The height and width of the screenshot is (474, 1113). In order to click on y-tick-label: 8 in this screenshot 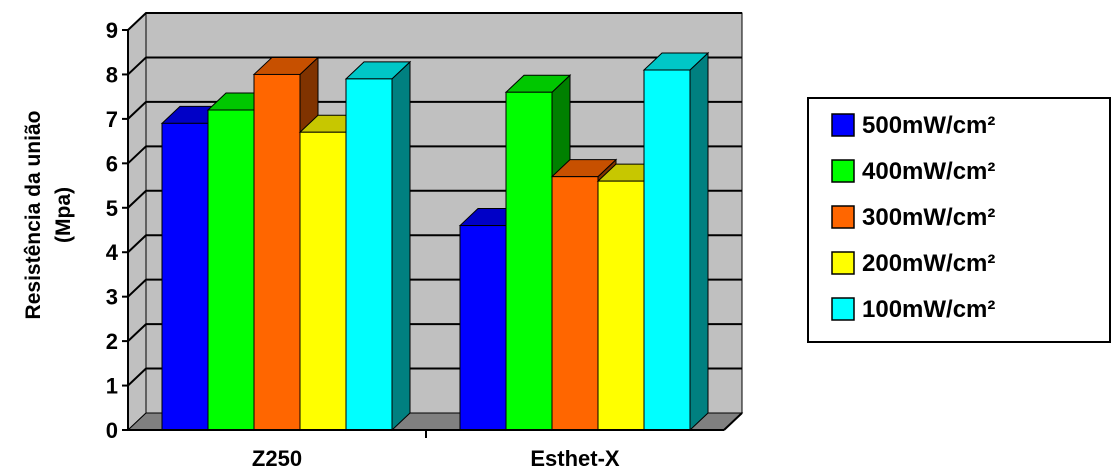, I will do `click(112, 74)`.